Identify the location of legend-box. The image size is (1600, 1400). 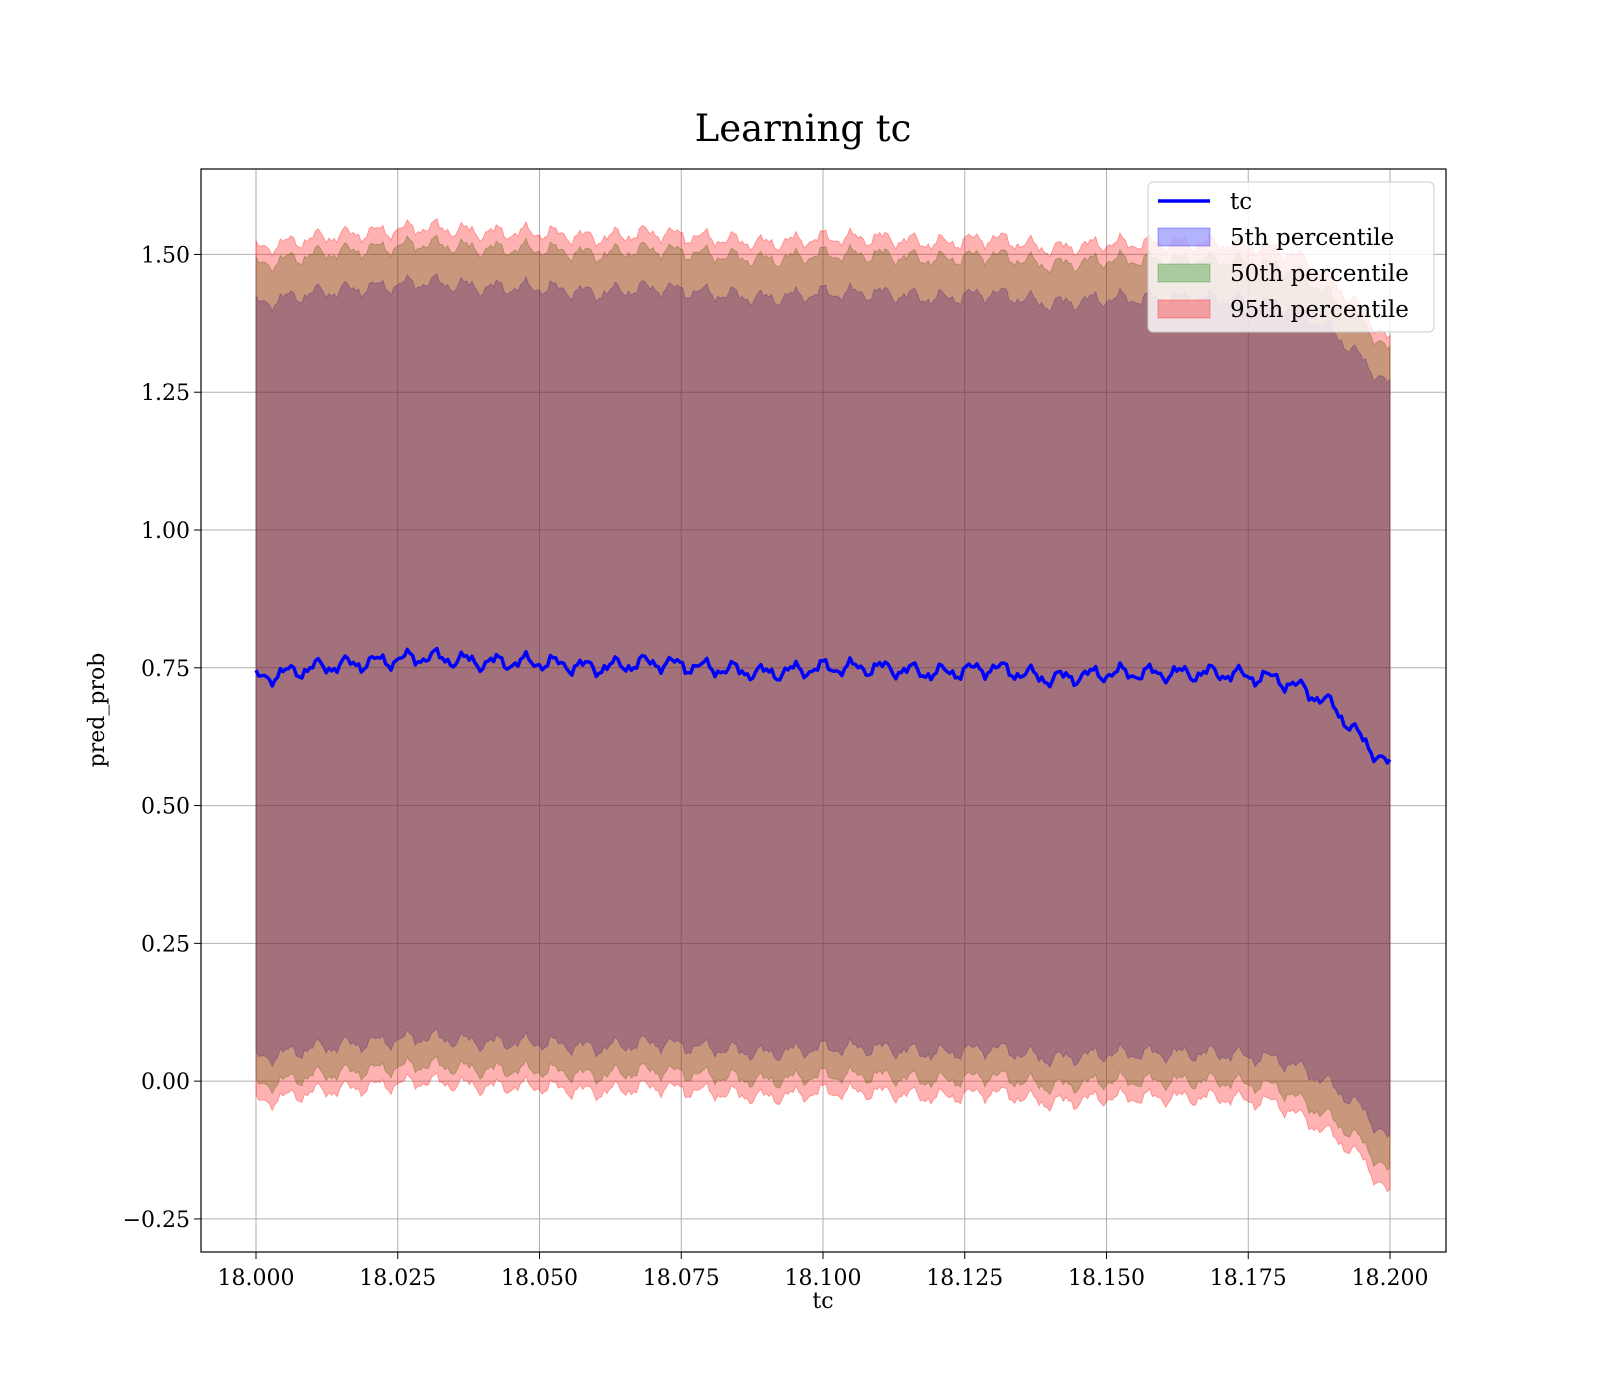
(1291, 257).